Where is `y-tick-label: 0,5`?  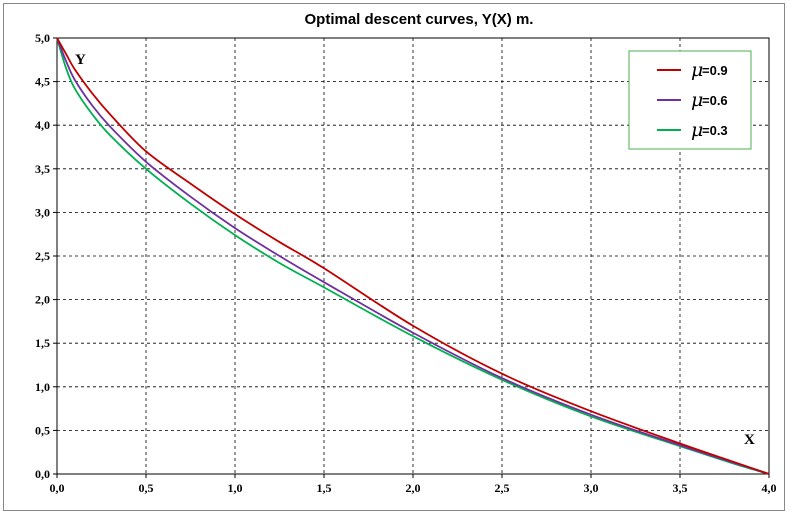 y-tick-label: 0,5 is located at coordinates (42, 430).